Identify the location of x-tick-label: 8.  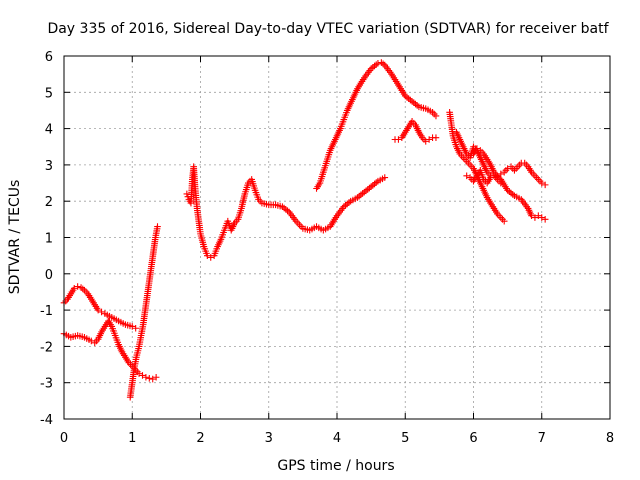
(610, 438).